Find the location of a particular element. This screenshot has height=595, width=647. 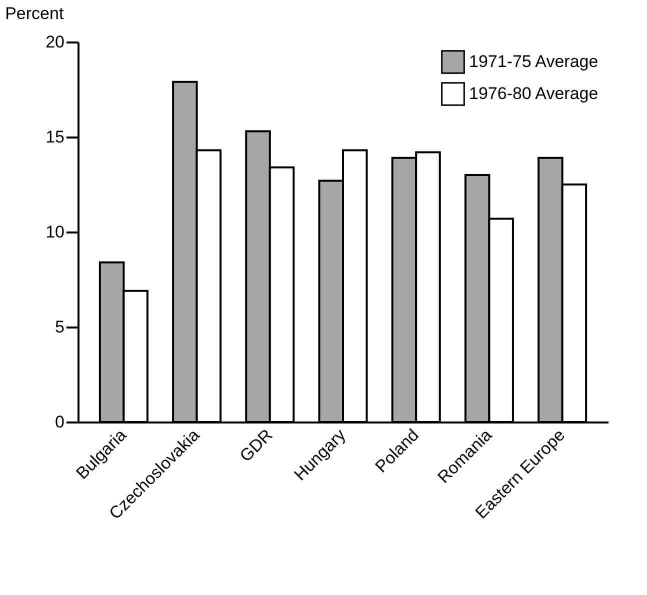

legend-label: 1971-75 Average is located at coordinates (533, 61).